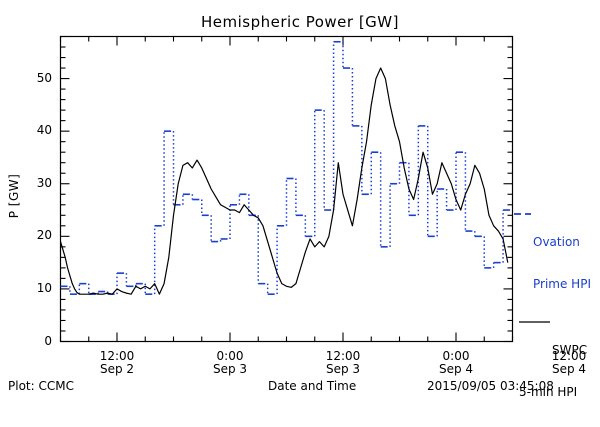 The width and height of the screenshot is (600, 427). Describe the element at coordinates (312, 386) in the screenshot. I see `footer-x-axis-label: Date and Time` at that location.